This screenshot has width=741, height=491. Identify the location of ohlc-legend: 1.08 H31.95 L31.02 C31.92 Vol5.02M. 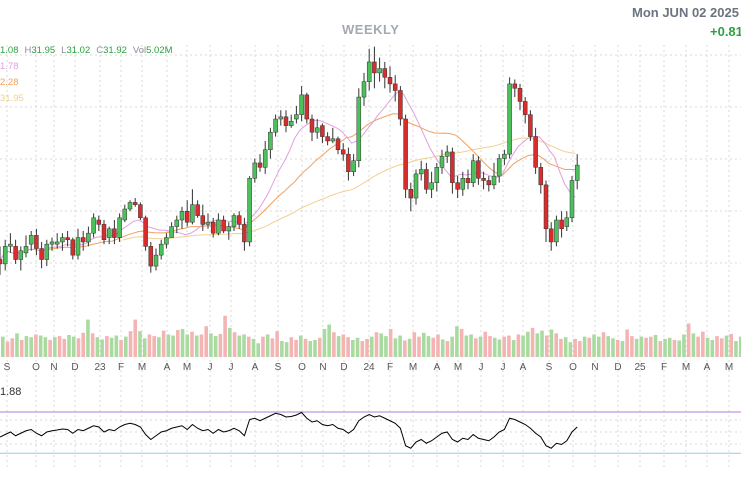
(89, 50).